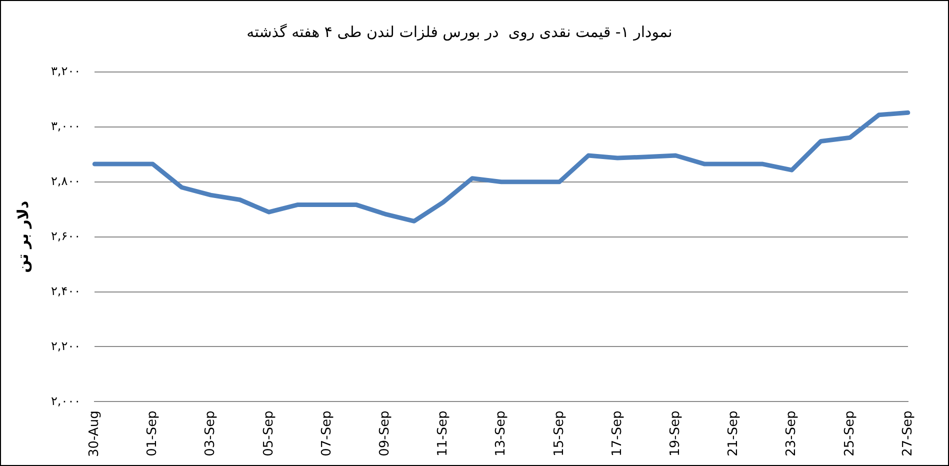  Describe the element at coordinates (152, 433) in the screenshot. I see `x-tick-label: 01-Sep` at that location.